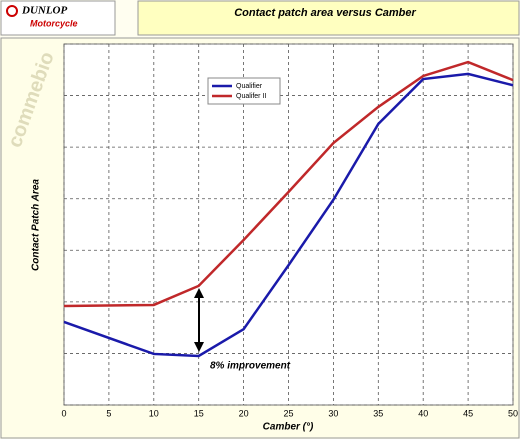  I want to click on x-tick-label: 35, so click(378, 413).